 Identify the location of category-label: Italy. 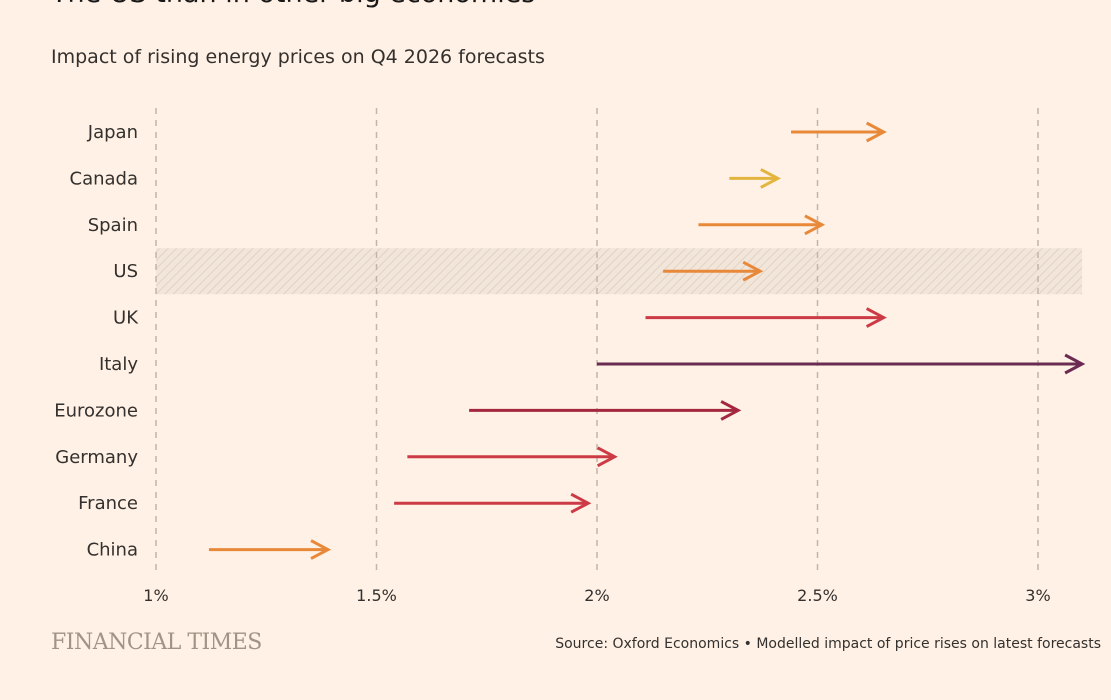
(118, 364).